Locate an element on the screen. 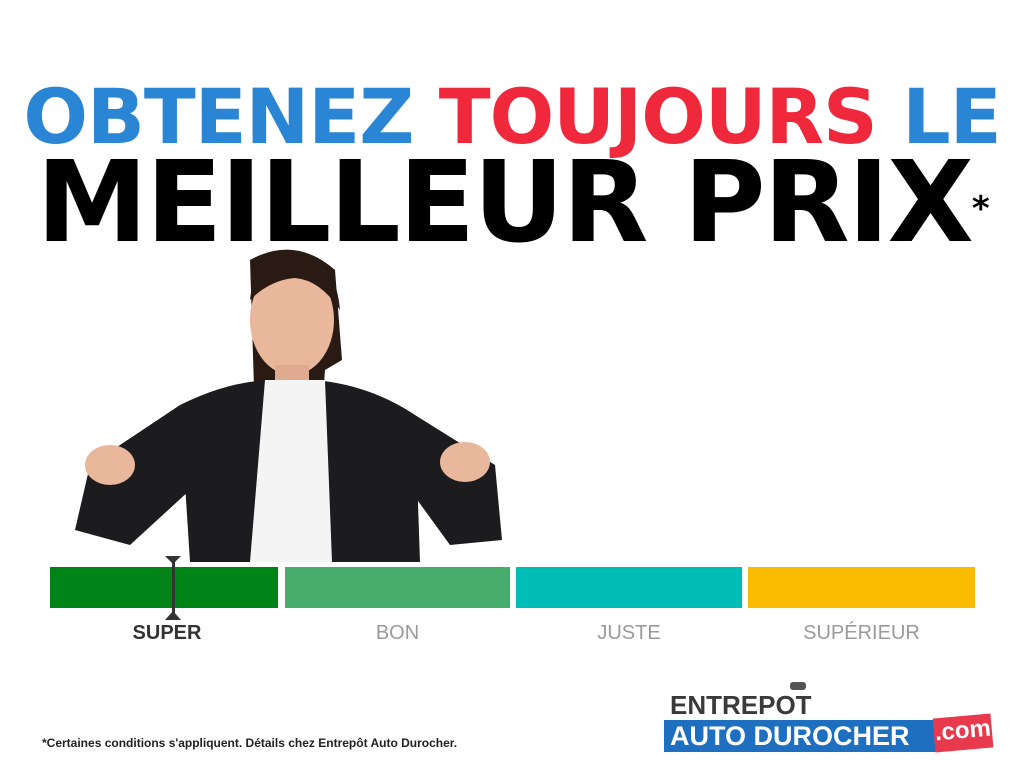 Image resolution: width=1024 pixels, height=768 pixels. label-super: SUPER is located at coordinates (167, 633).